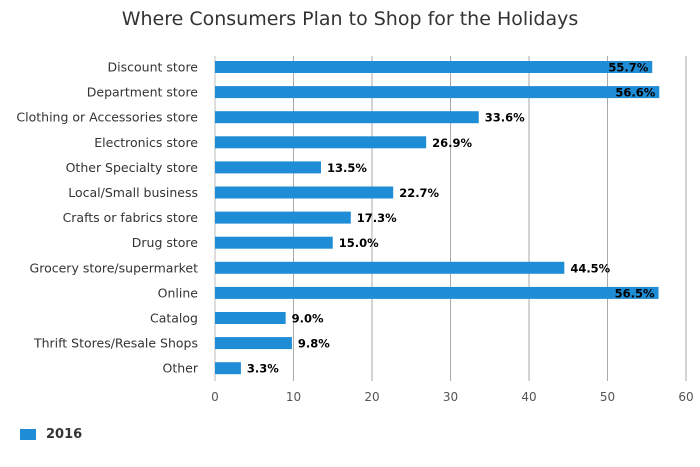  I want to click on data-label: 15.0%, so click(359, 243).